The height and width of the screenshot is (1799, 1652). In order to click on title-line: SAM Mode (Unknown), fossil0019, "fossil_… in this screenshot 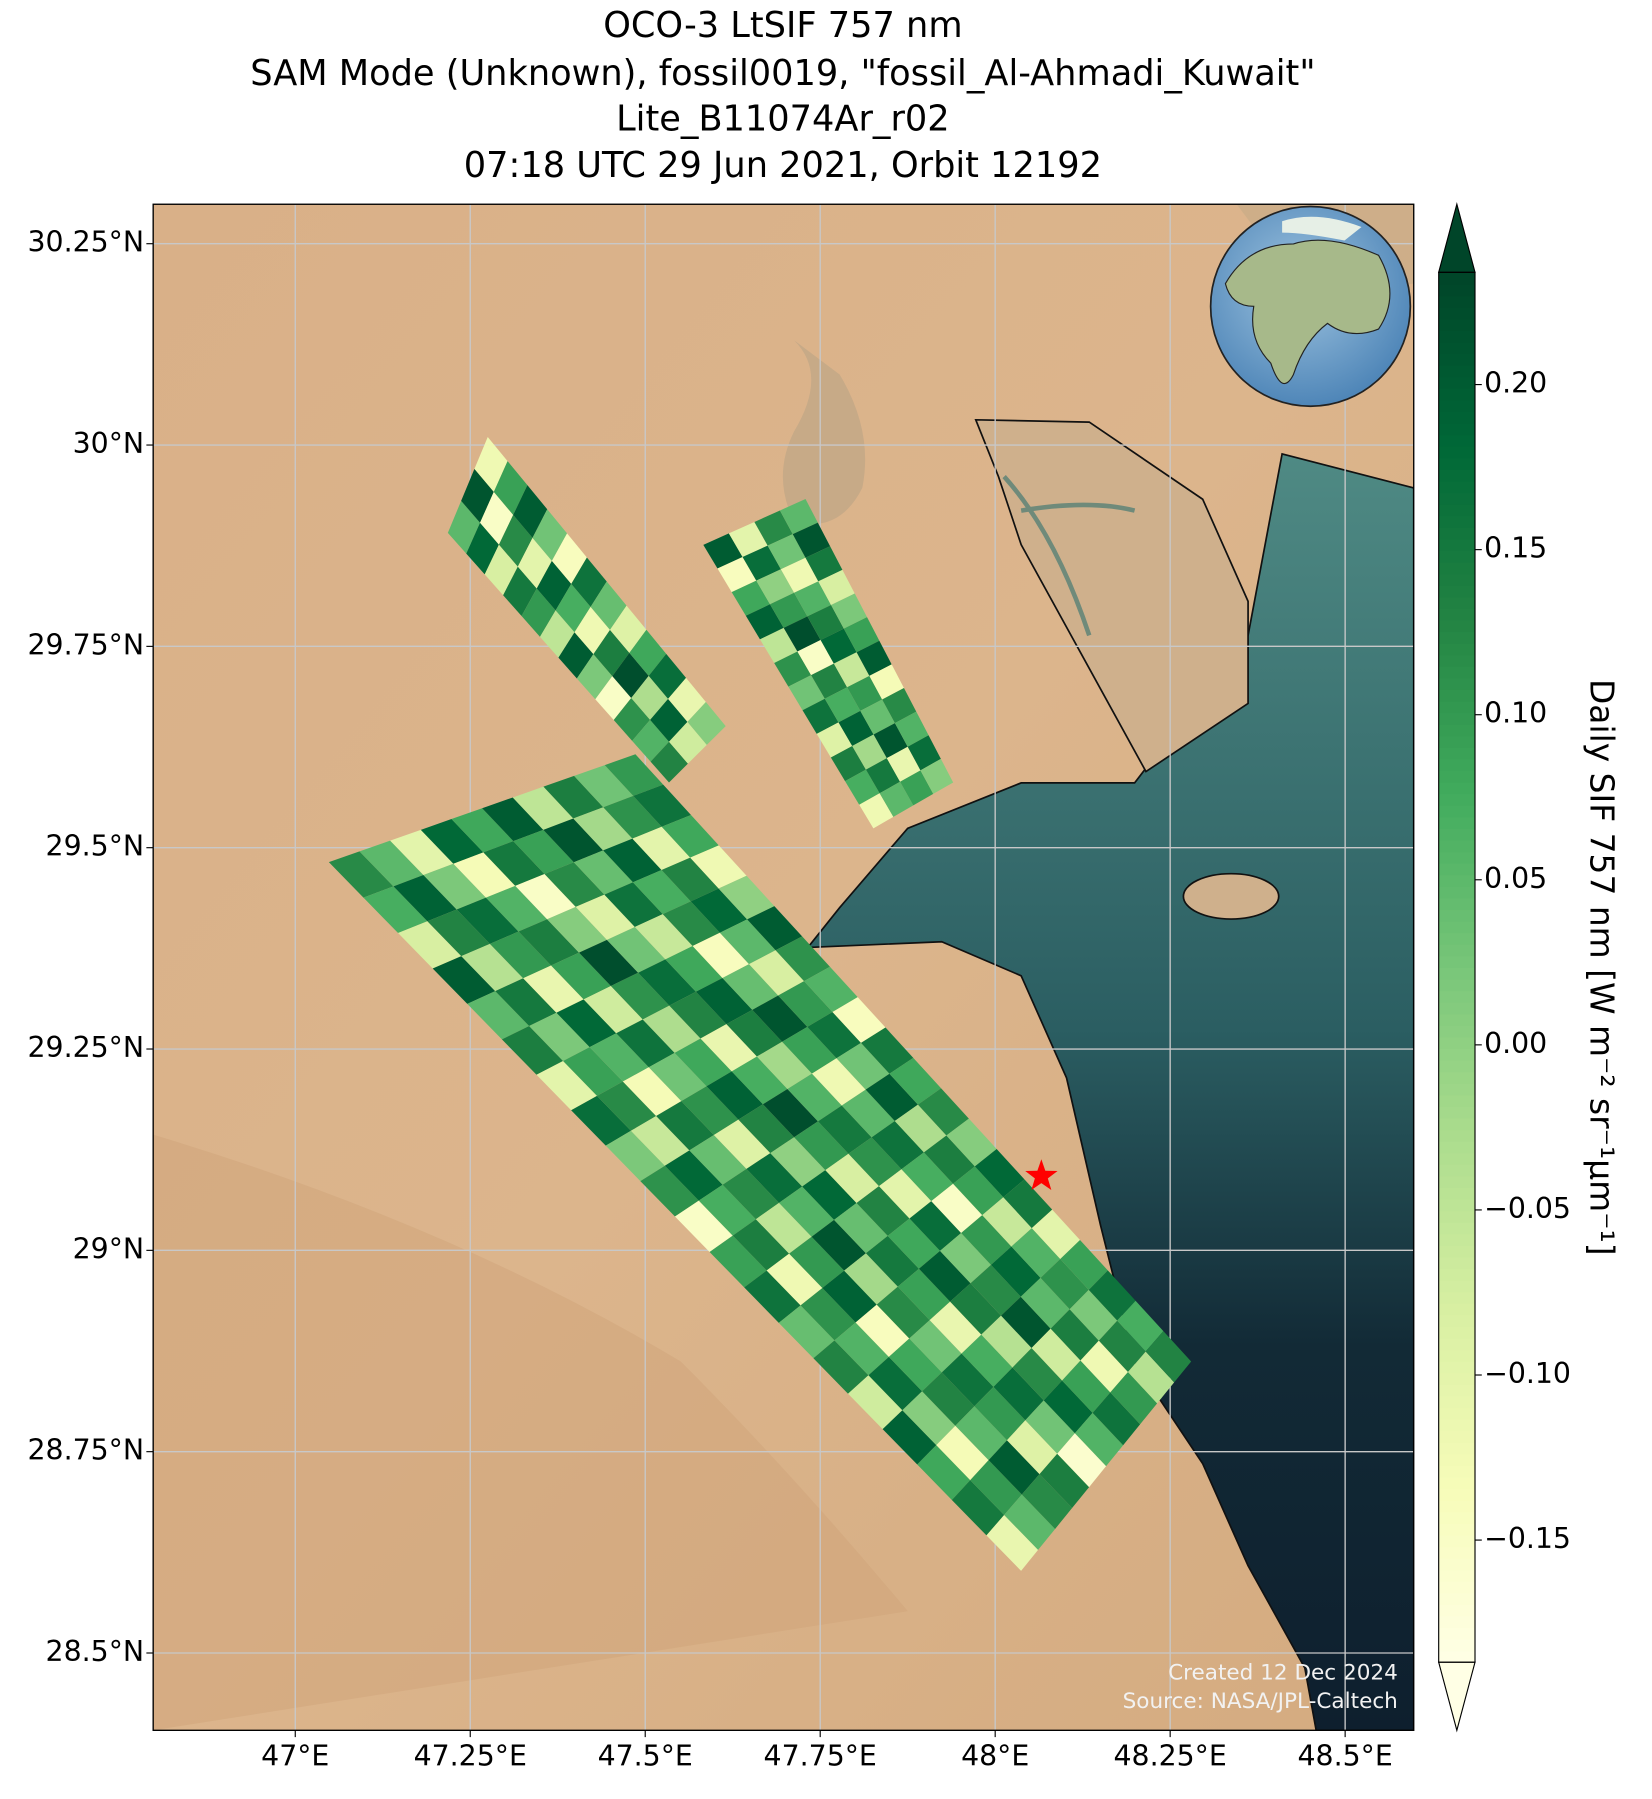, I will do `click(782, 73)`.